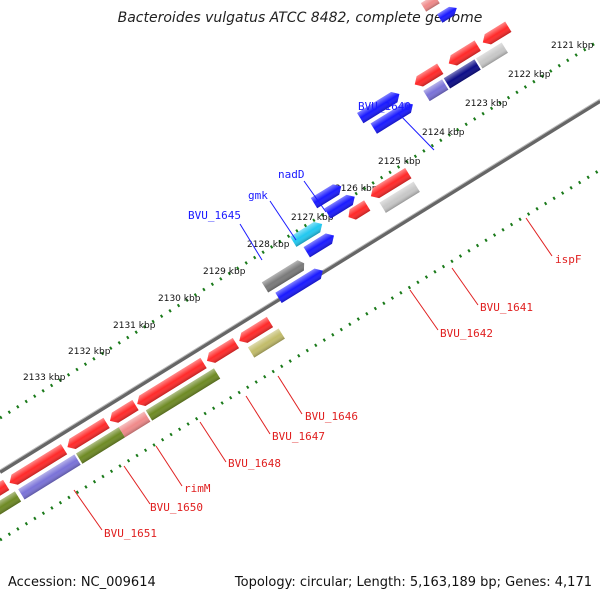  I want to click on kbp-label-2124: 2124 kbp, so click(443, 133).